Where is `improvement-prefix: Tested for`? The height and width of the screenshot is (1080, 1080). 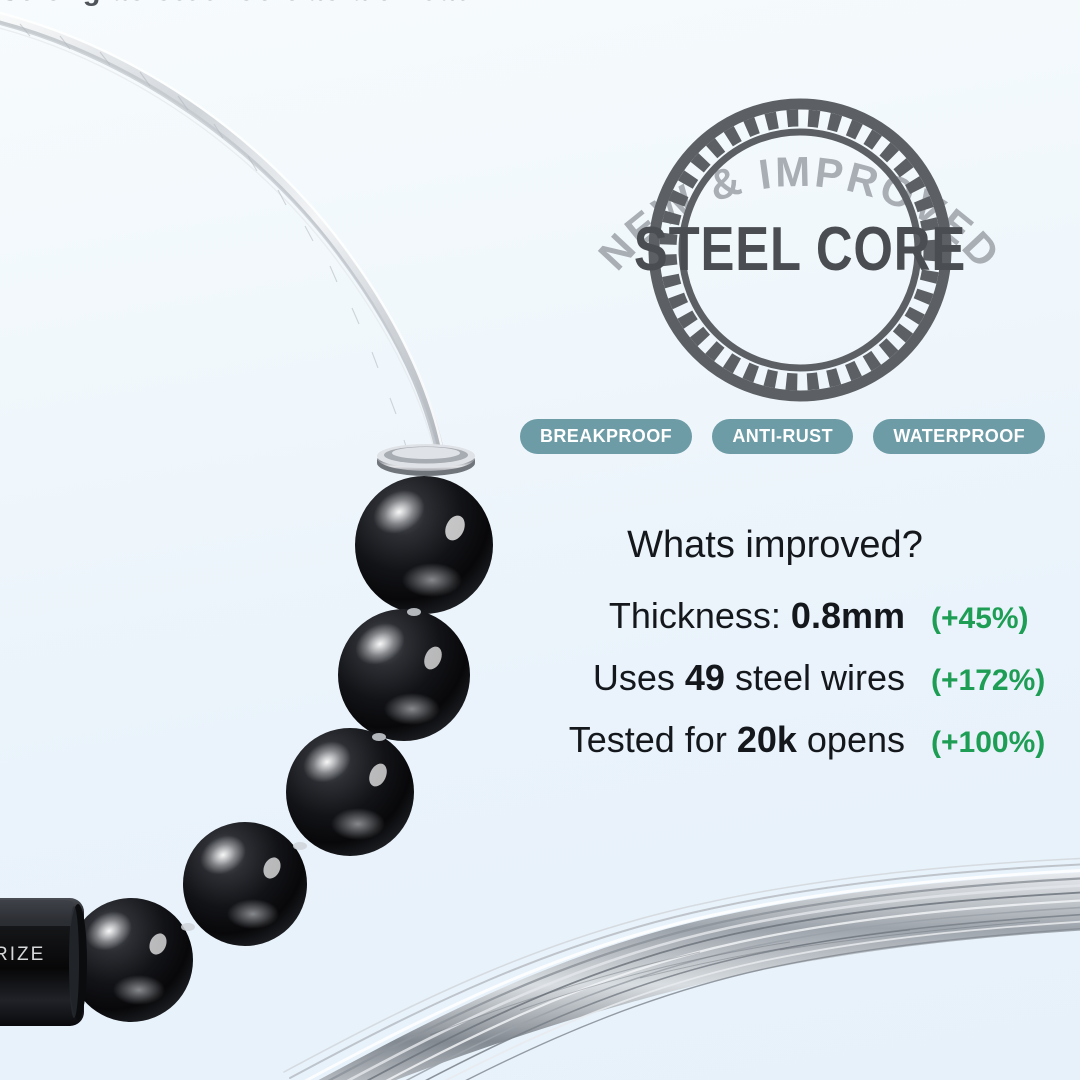 improvement-prefix: Tested for is located at coordinates (652, 739).